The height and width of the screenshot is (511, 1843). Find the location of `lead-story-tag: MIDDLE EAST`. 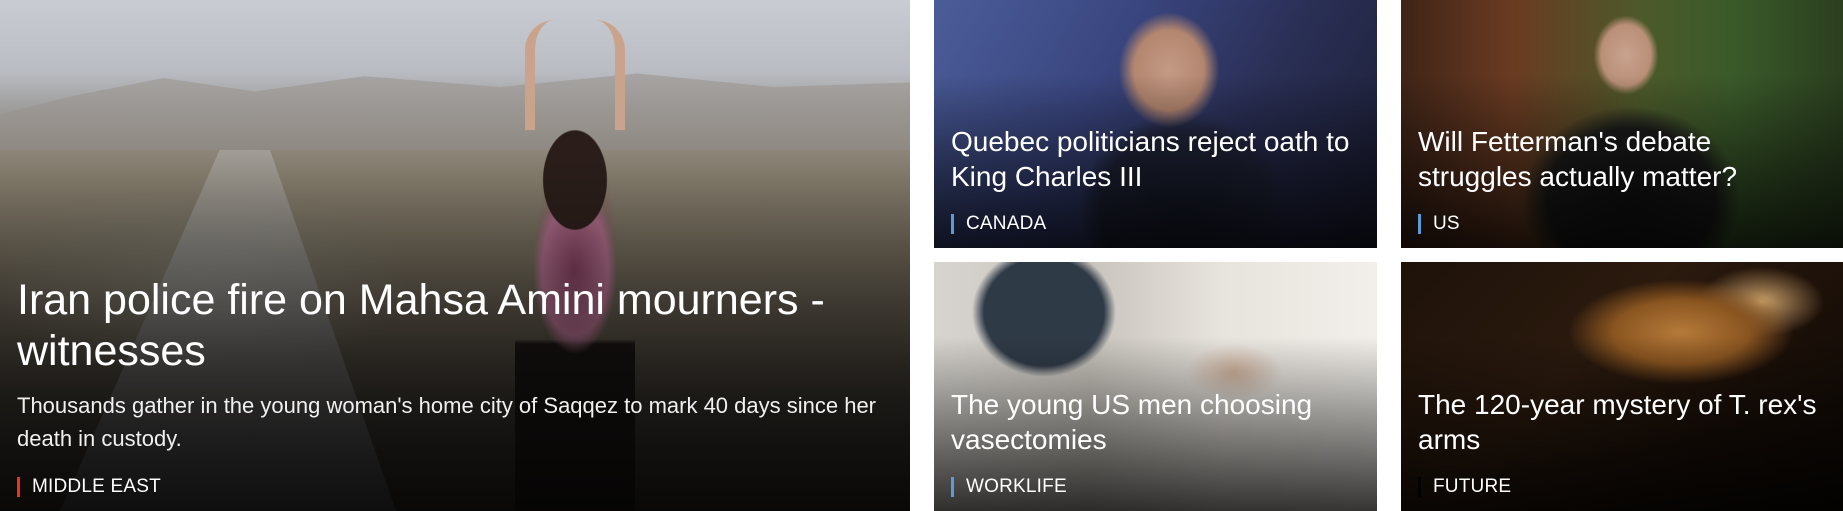

lead-story-tag: MIDDLE EAST is located at coordinates (89, 487).